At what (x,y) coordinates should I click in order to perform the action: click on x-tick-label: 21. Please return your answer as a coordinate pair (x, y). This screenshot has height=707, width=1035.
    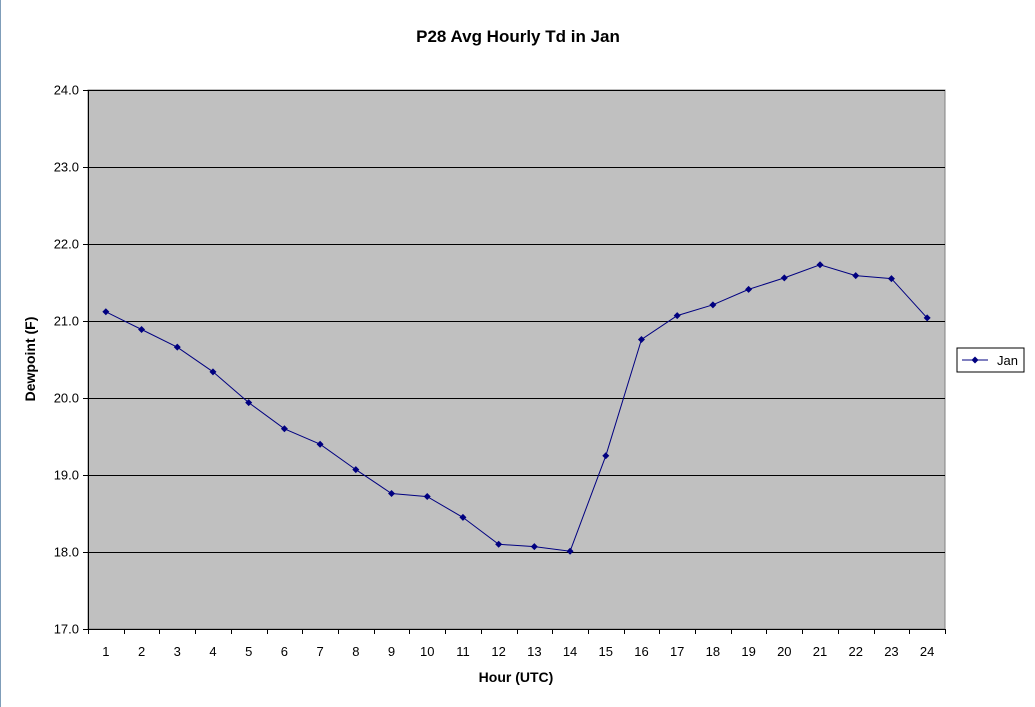
    Looking at the image, I should click on (820, 651).